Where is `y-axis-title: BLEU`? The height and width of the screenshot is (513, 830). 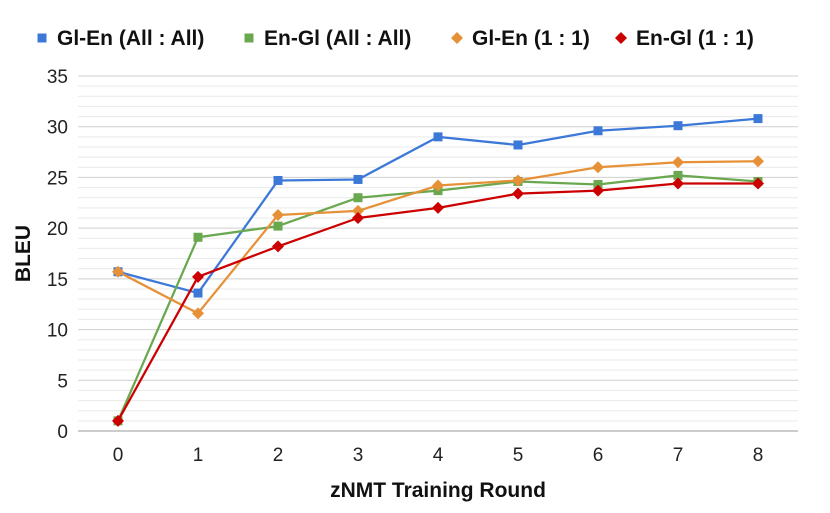 y-axis-title: BLEU is located at coordinates (23, 253).